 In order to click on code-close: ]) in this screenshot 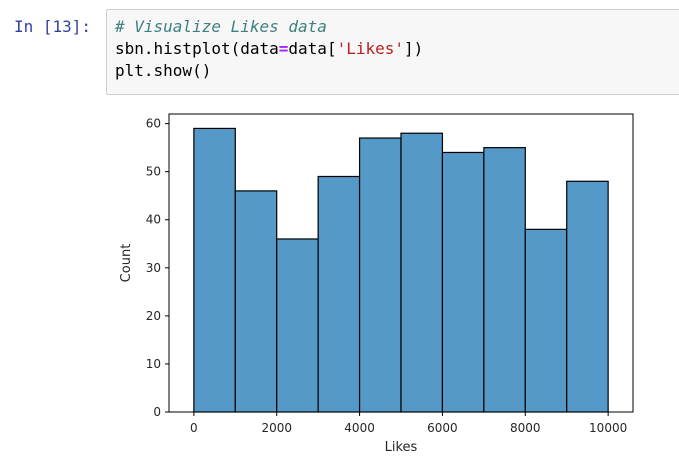, I will do `click(414, 48)`.